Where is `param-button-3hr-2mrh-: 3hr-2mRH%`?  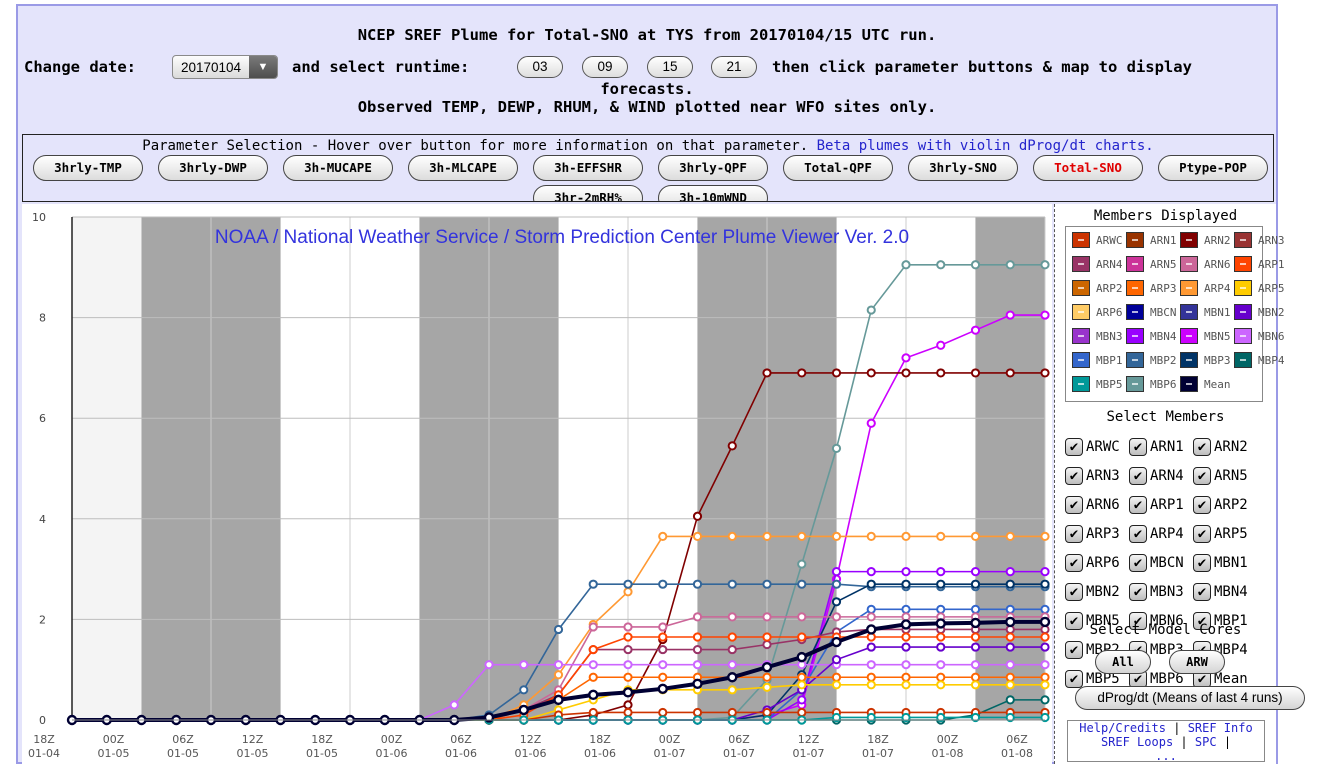 param-button-3hr-2mrh-: 3hr-2mRH% is located at coordinates (588, 193).